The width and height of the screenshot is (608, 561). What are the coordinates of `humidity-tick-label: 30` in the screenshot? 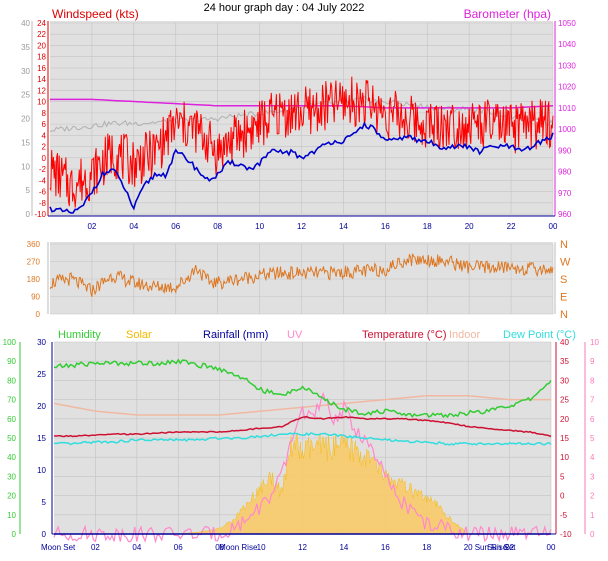 It's located at (11, 476).